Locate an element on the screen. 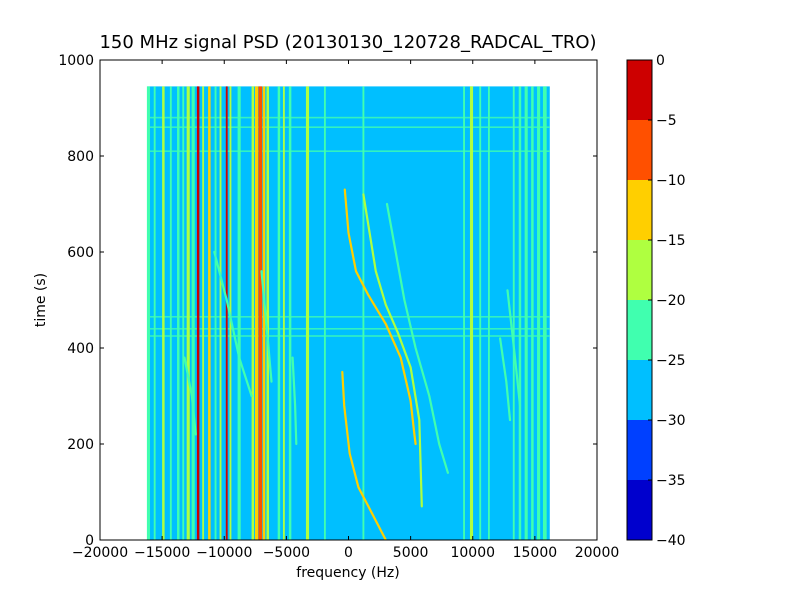 The image size is (800, 600). colorbar-tick-label: −25 is located at coordinates (671, 361).